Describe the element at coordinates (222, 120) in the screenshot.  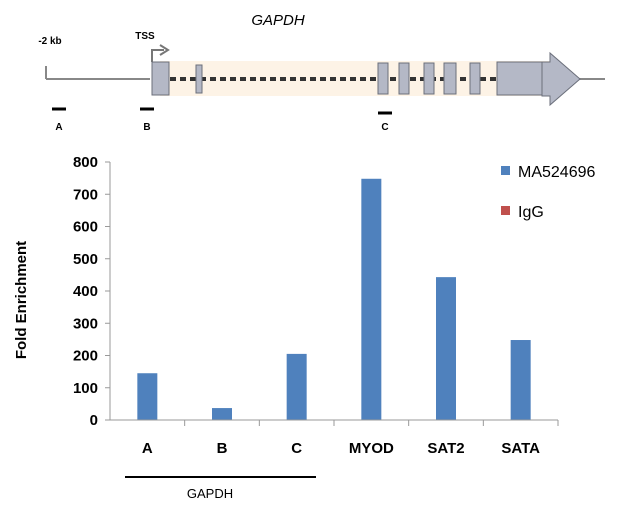
I see `amplicons: A B C` at that location.